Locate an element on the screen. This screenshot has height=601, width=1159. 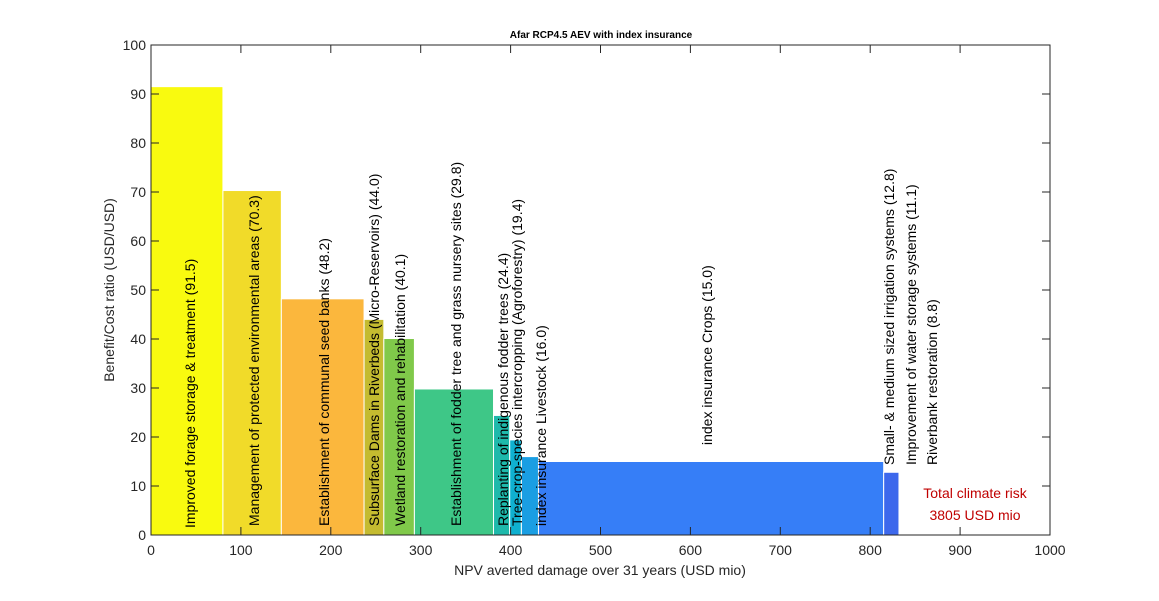
bar-label-9: index insurance Crops (15.0) is located at coordinates (707, 355).